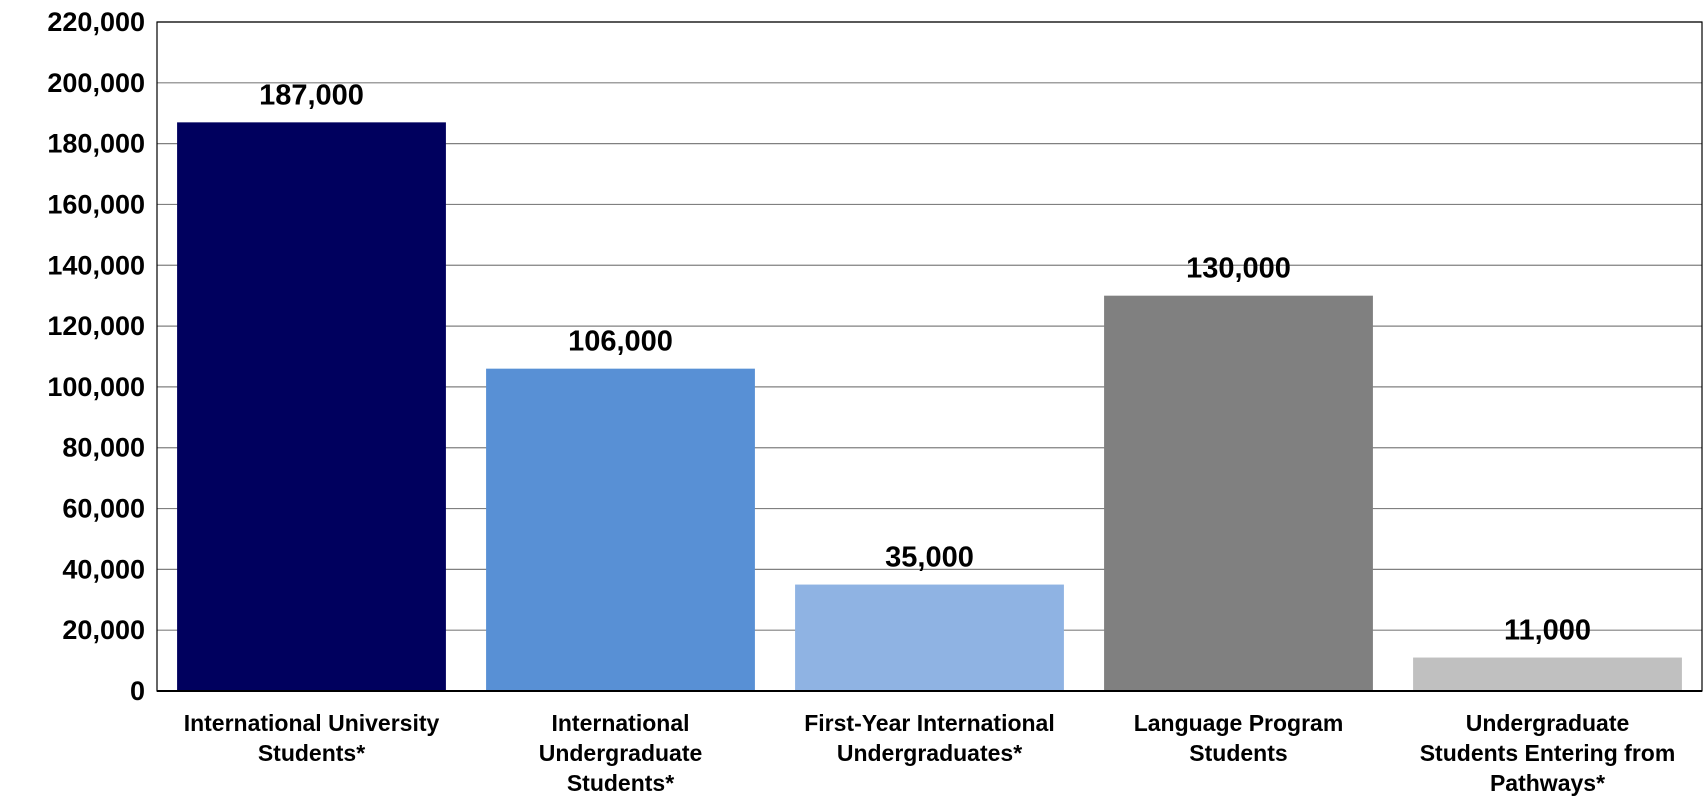  What do you see at coordinates (1239, 738) in the screenshot?
I see `x-category-label: Language Program Students` at bounding box center [1239, 738].